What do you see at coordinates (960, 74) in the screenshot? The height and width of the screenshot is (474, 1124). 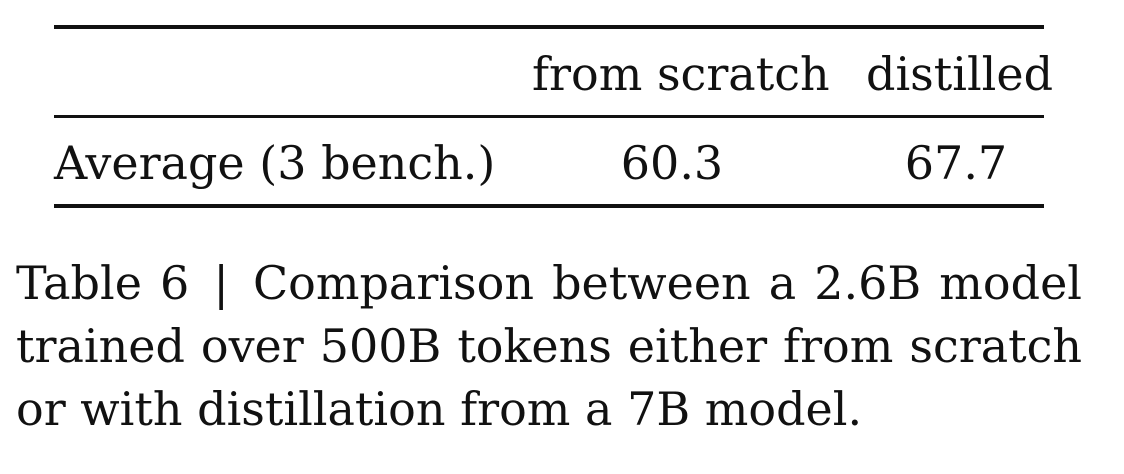 I see `header-distilled: distilled` at bounding box center [960, 74].